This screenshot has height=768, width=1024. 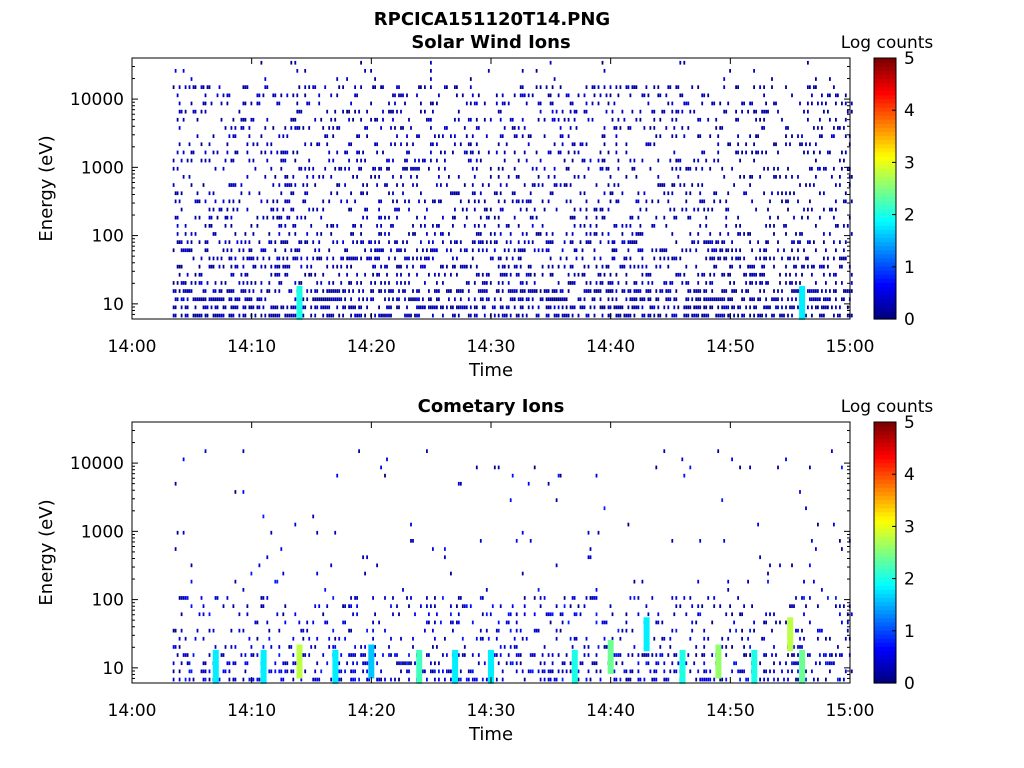 What do you see at coordinates (885, 552) in the screenshot?
I see `colorbar-frame` at bounding box center [885, 552].